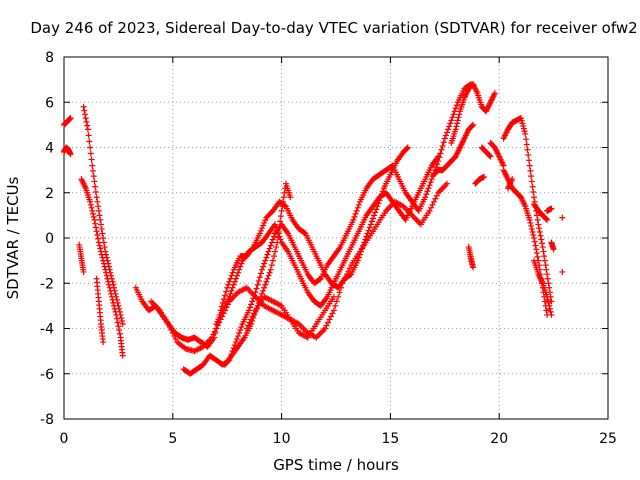  What do you see at coordinates (499, 439) in the screenshot?
I see `x-tick-label: 20` at bounding box center [499, 439].